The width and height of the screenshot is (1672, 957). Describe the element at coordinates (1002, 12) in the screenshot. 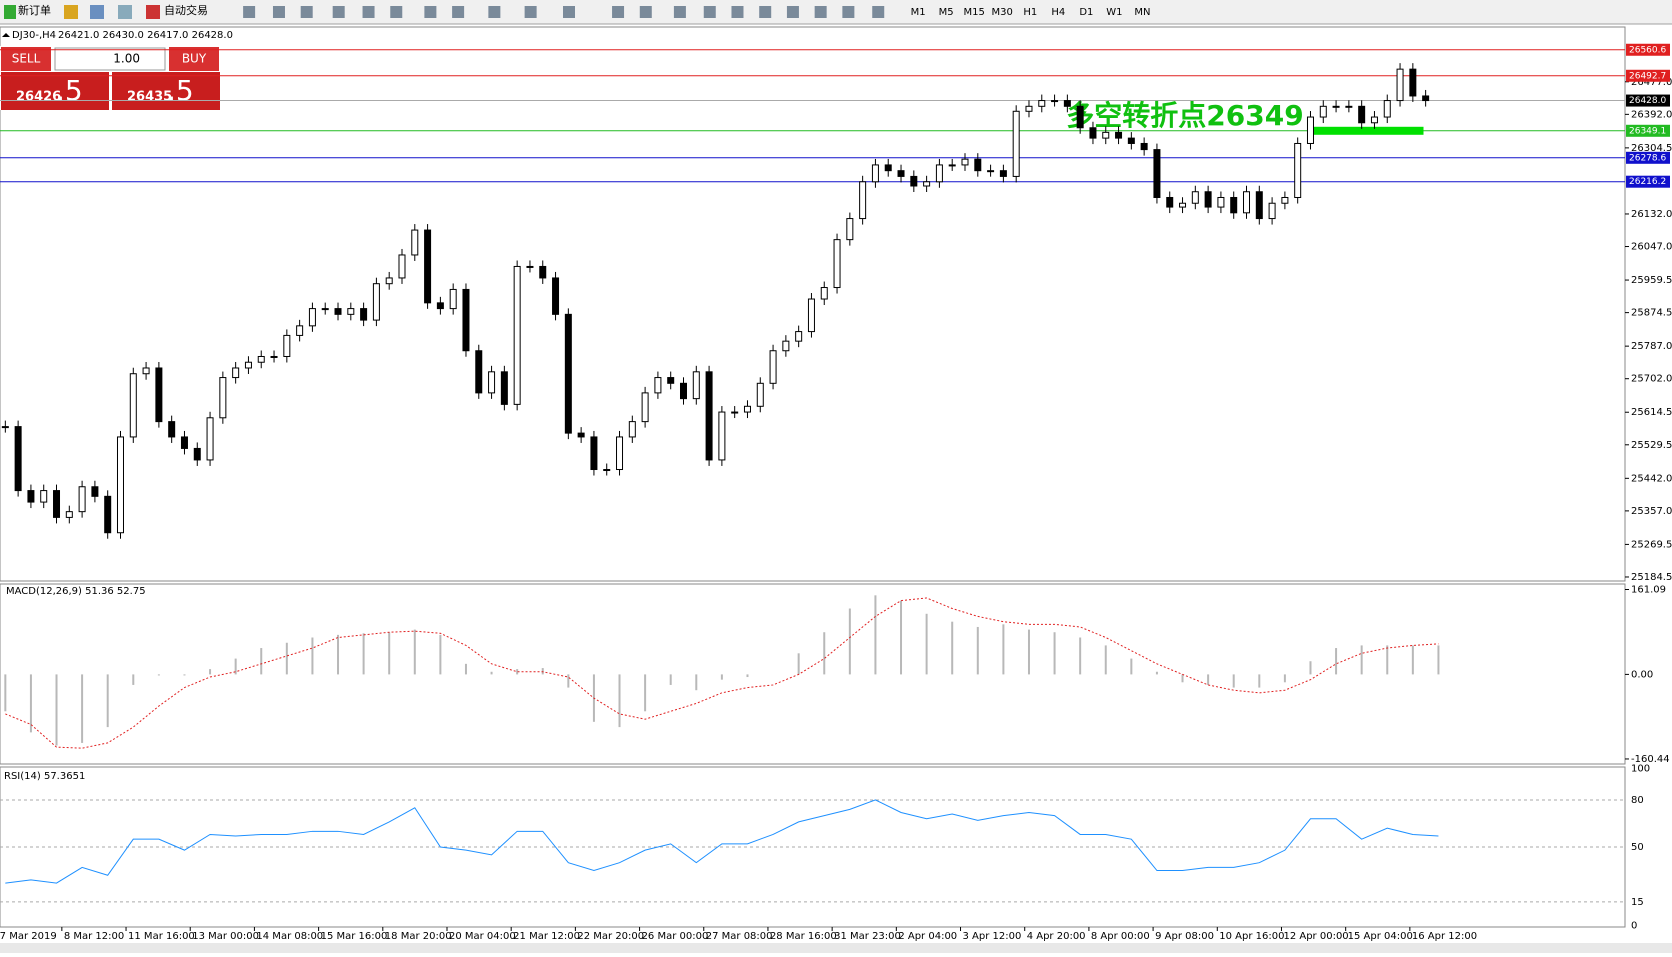

I see `timeframe-button: M30` at that location.